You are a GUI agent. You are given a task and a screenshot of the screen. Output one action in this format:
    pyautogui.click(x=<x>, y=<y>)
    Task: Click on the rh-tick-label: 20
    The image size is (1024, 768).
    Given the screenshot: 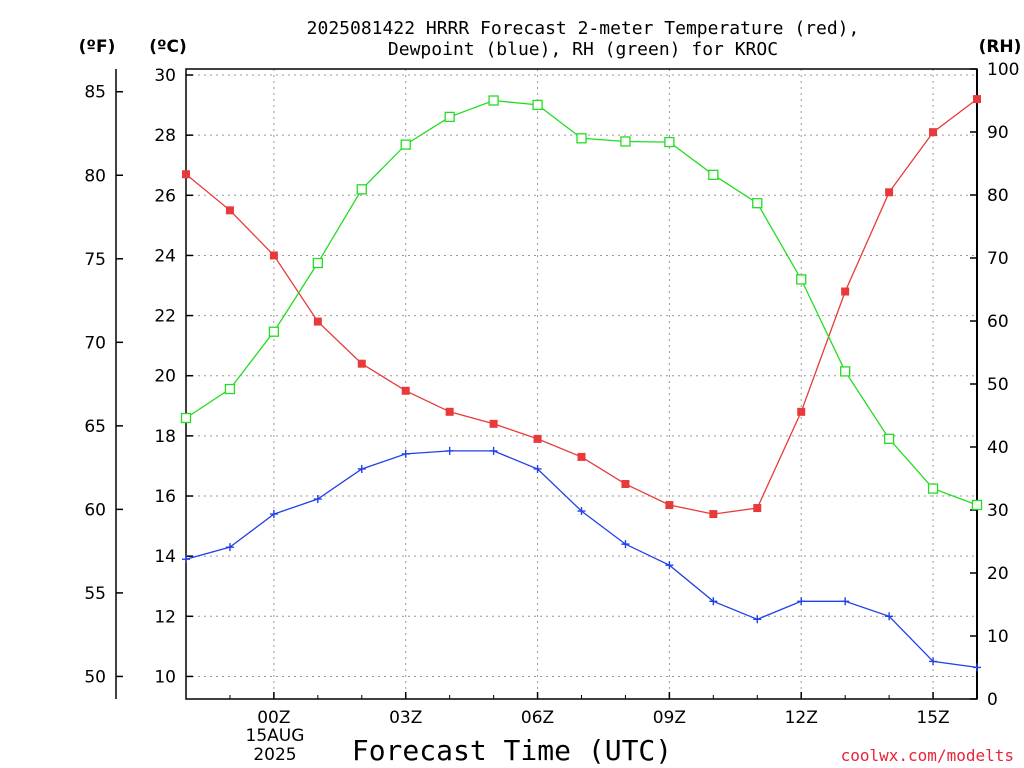 What is the action you would take?
    pyautogui.click(x=998, y=574)
    